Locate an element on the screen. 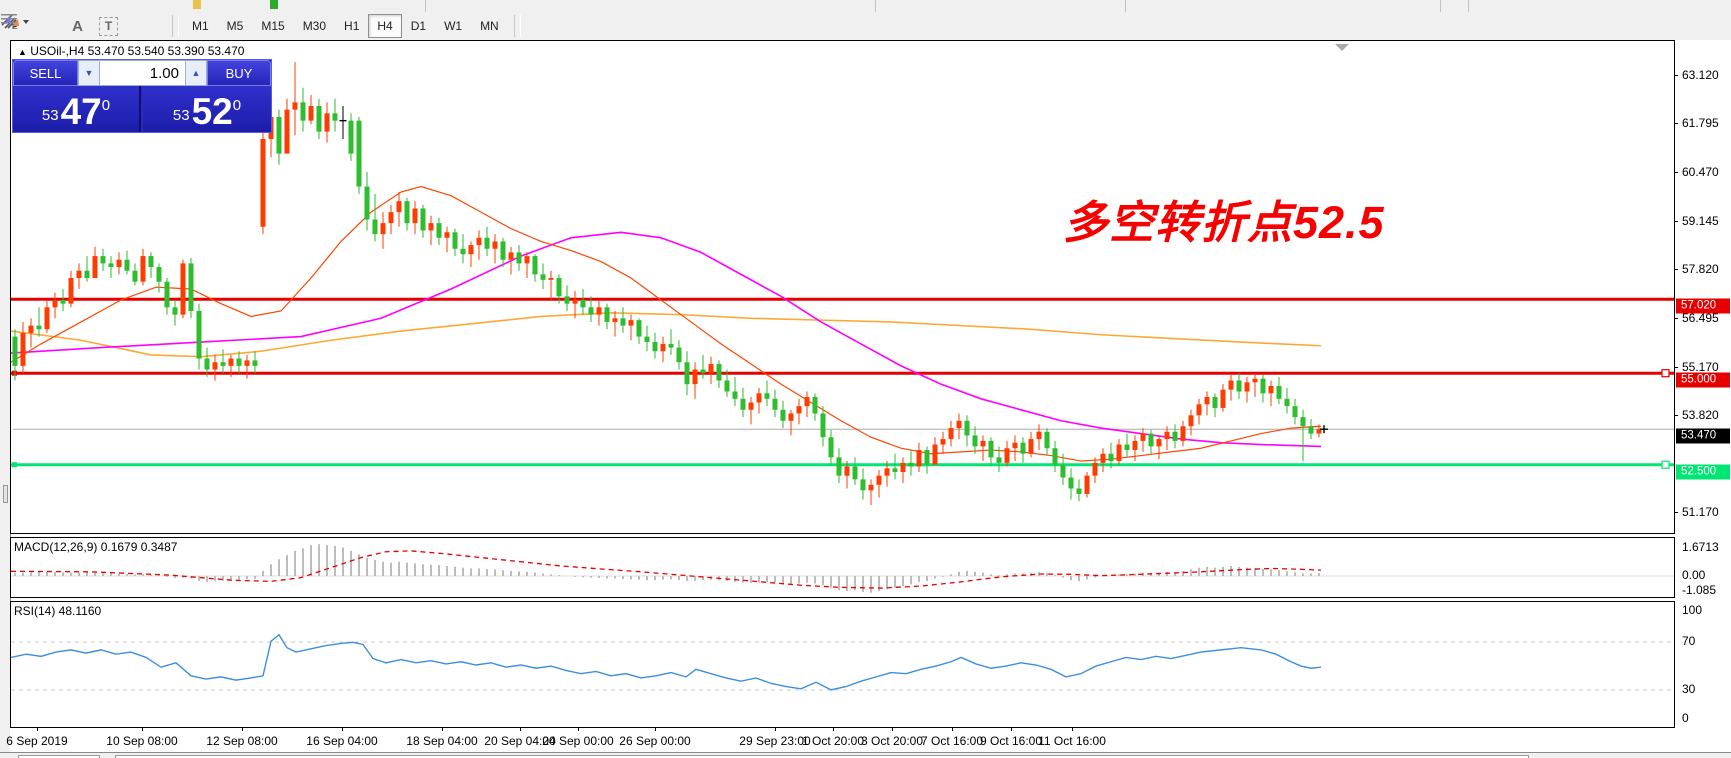 The width and height of the screenshot is (1731, 758). arrows-tool-icon is located at coordinates (84, 26).